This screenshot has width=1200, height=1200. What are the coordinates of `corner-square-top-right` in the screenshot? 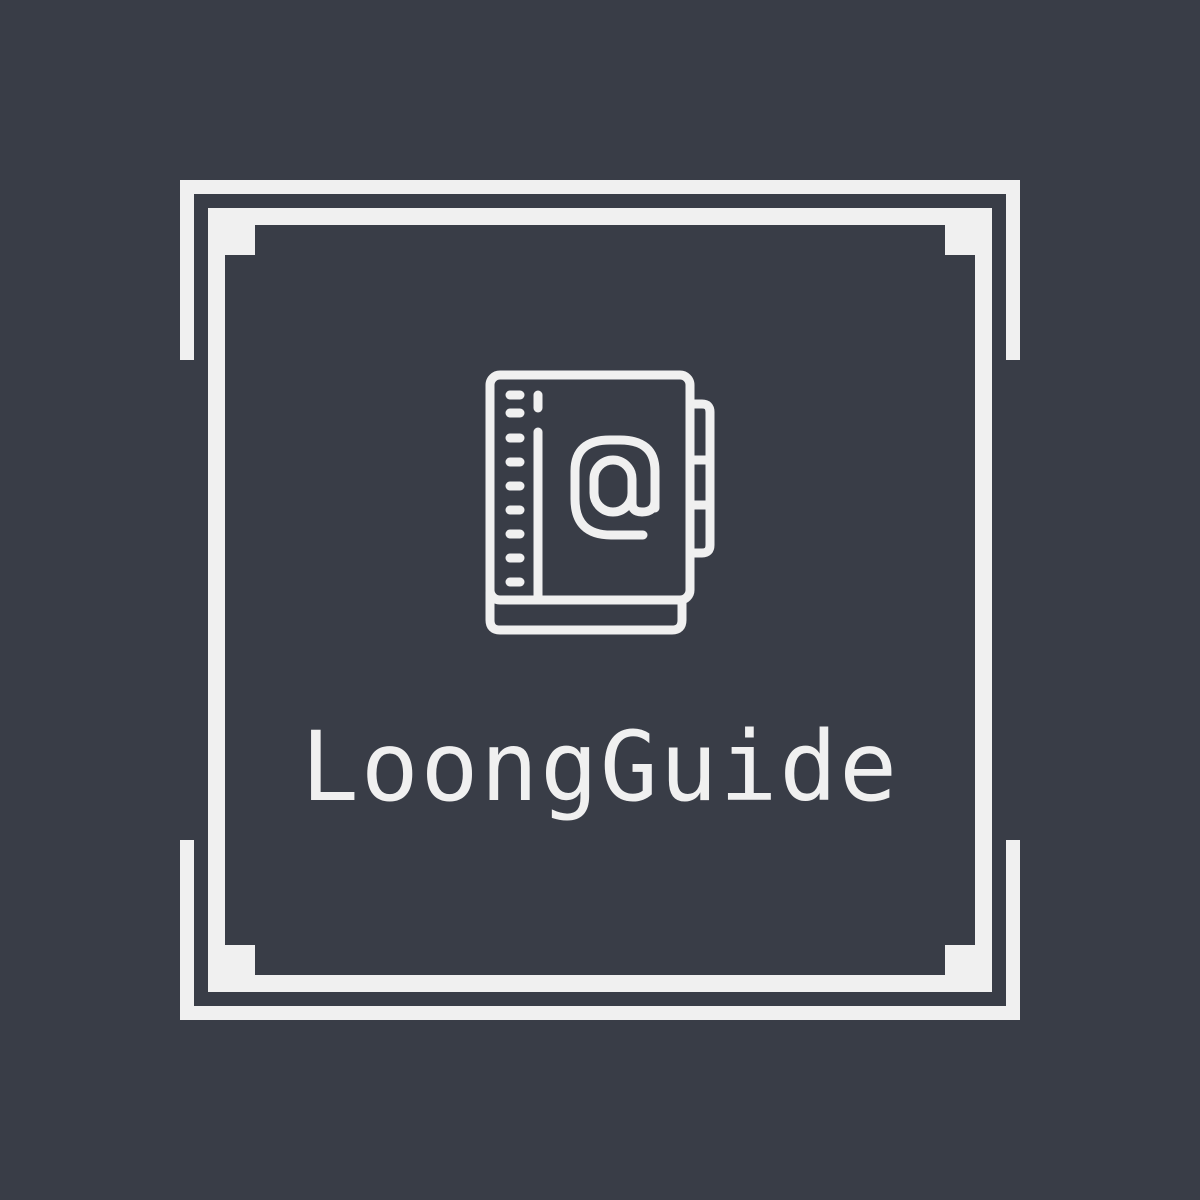 It's located at (968, 231).